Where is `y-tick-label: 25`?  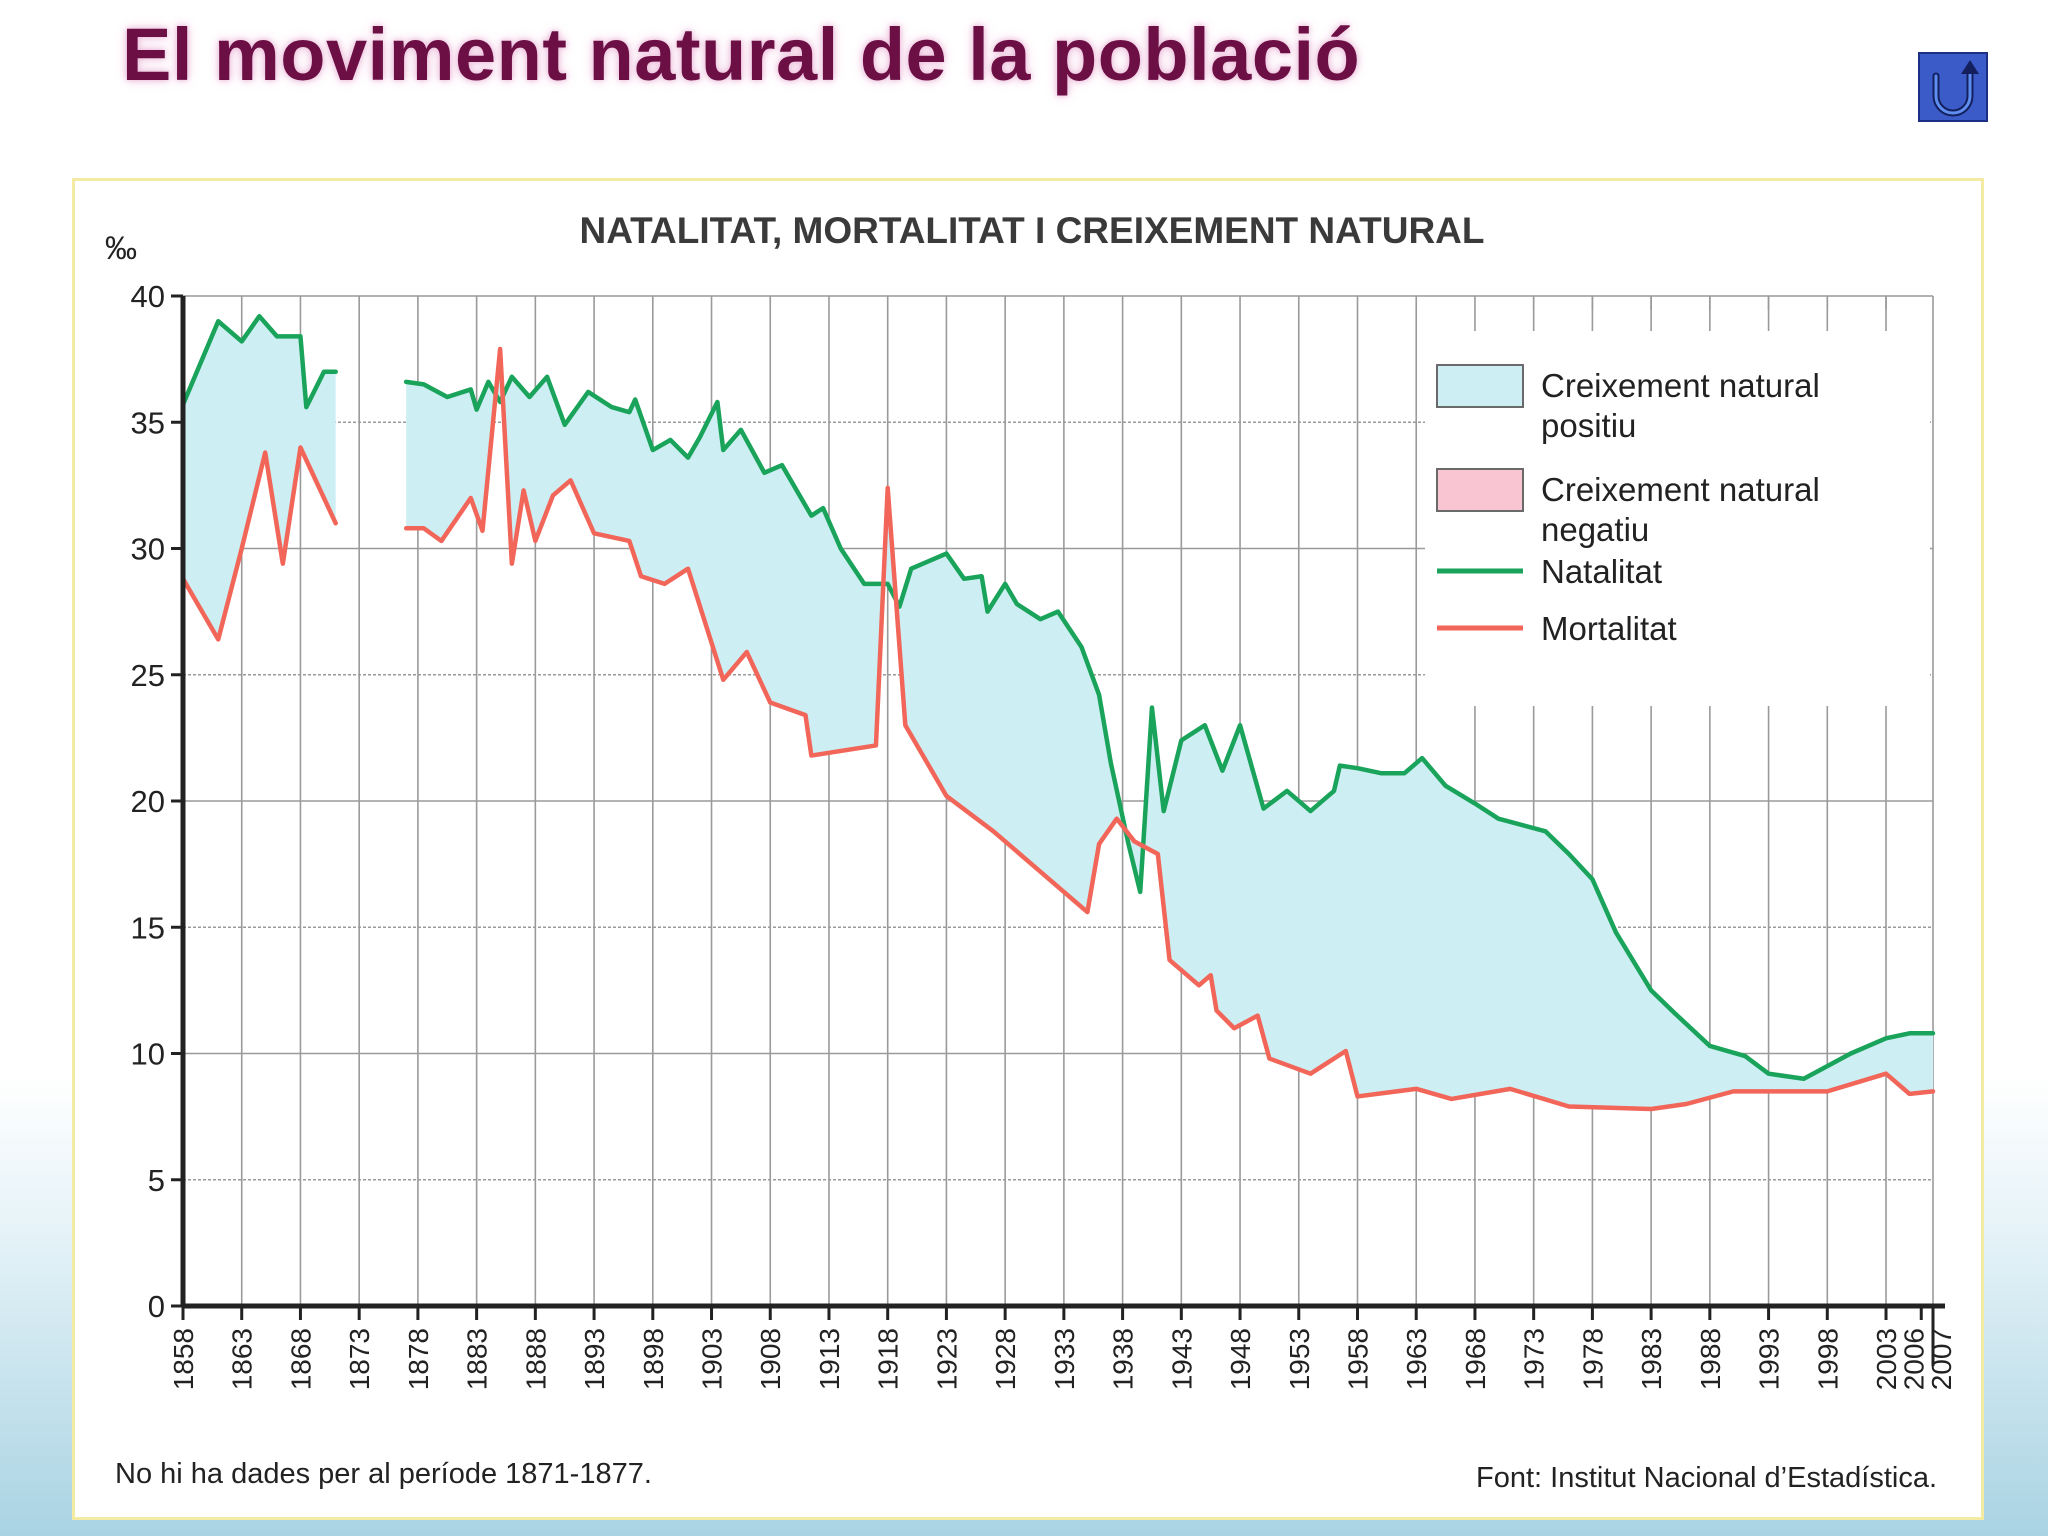 y-tick-label: 25 is located at coordinates (148, 675).